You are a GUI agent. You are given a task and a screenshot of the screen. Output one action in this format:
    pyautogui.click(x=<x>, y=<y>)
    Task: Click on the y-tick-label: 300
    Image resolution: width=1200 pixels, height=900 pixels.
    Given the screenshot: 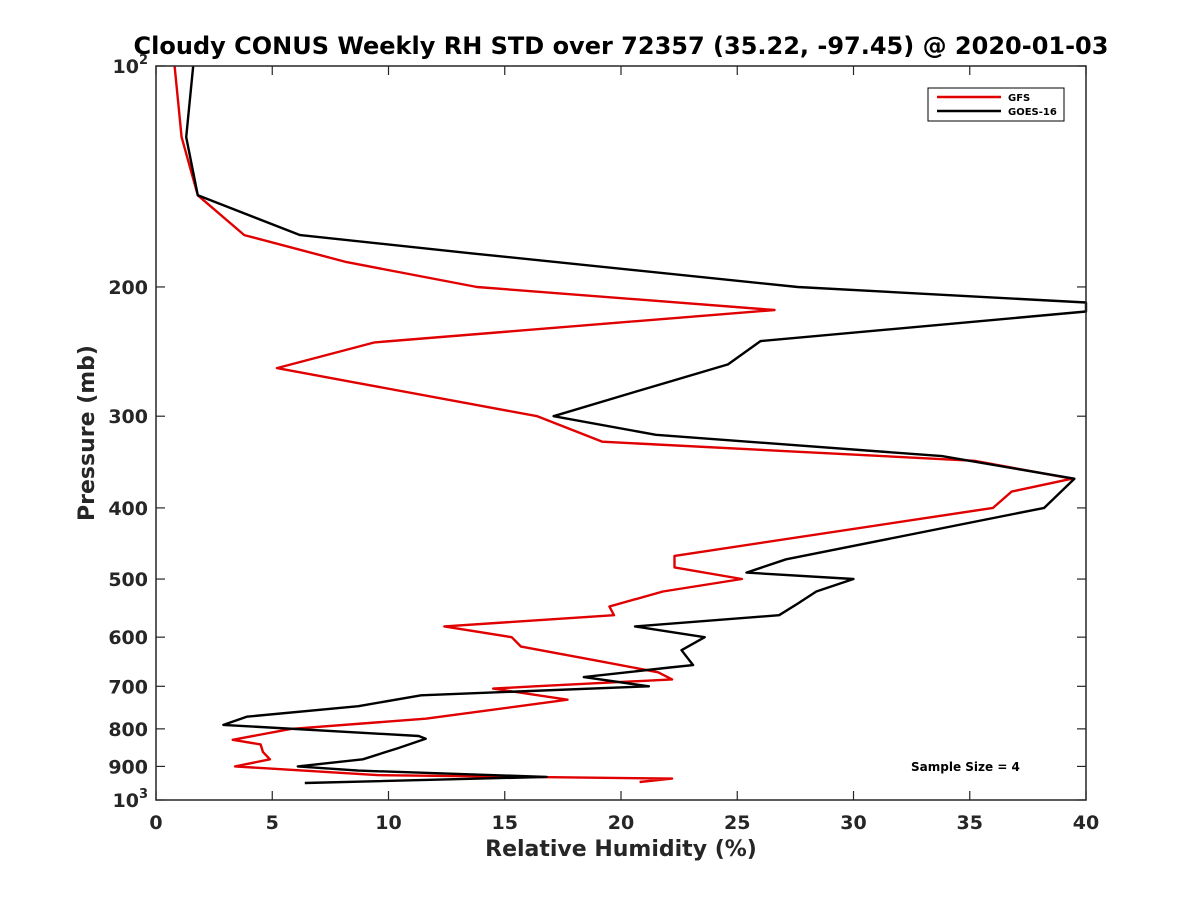 What is the action you would take?
    pyautogui.click(x=128, y=417)
    